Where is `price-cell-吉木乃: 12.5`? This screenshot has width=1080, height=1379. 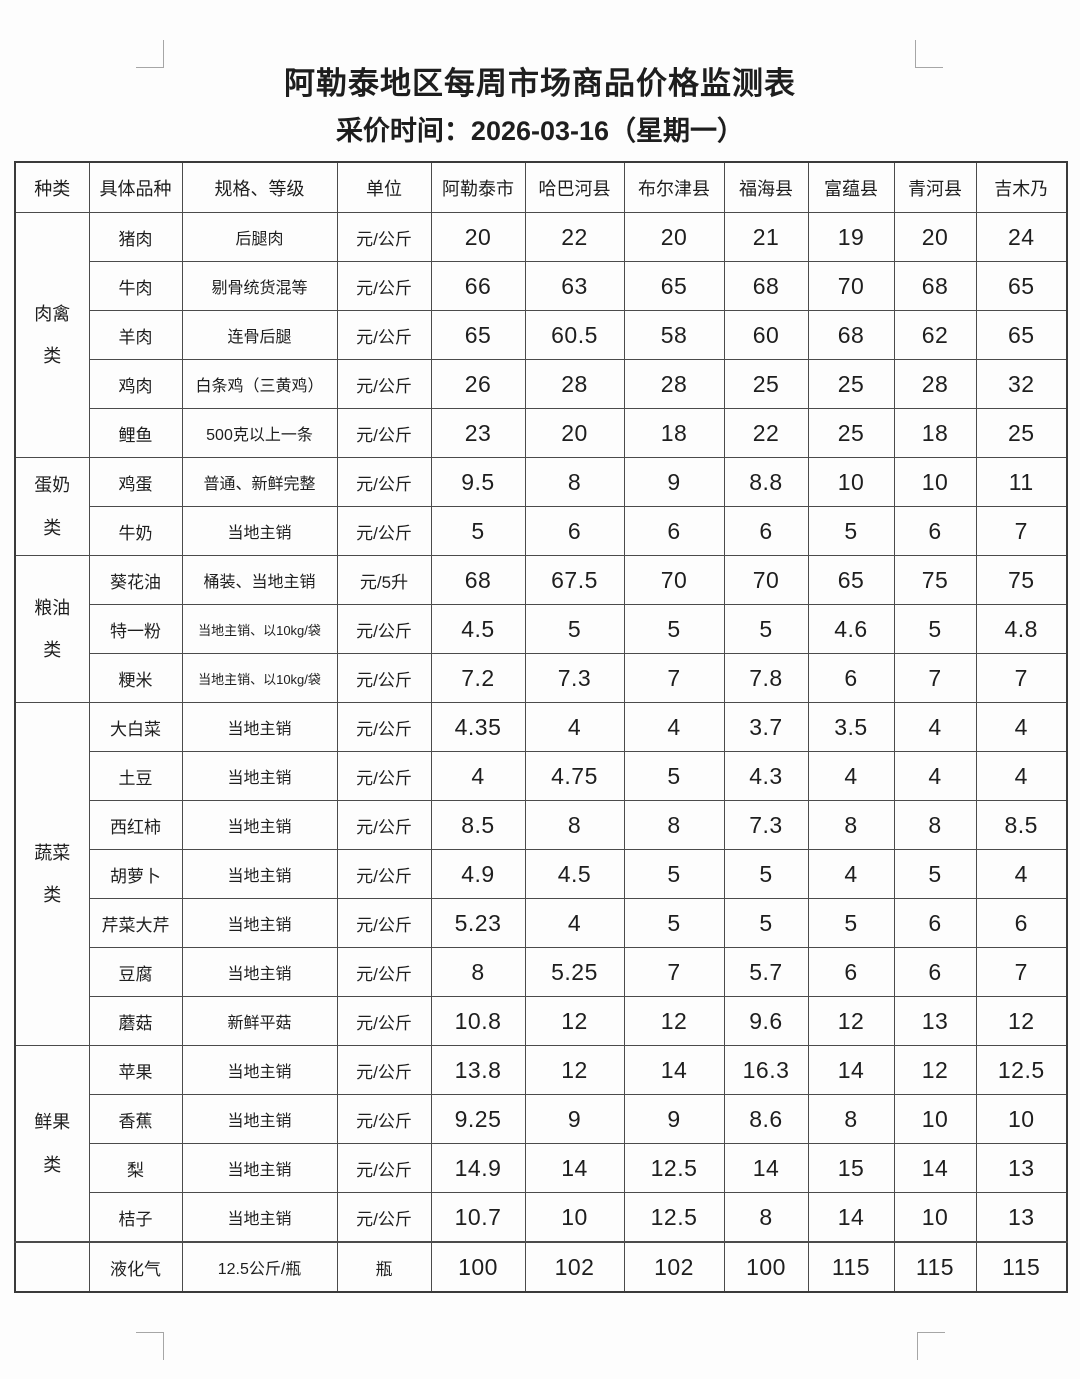
price-cell-吉木乃: 12.5 is located at coordinates (1021, 1070).